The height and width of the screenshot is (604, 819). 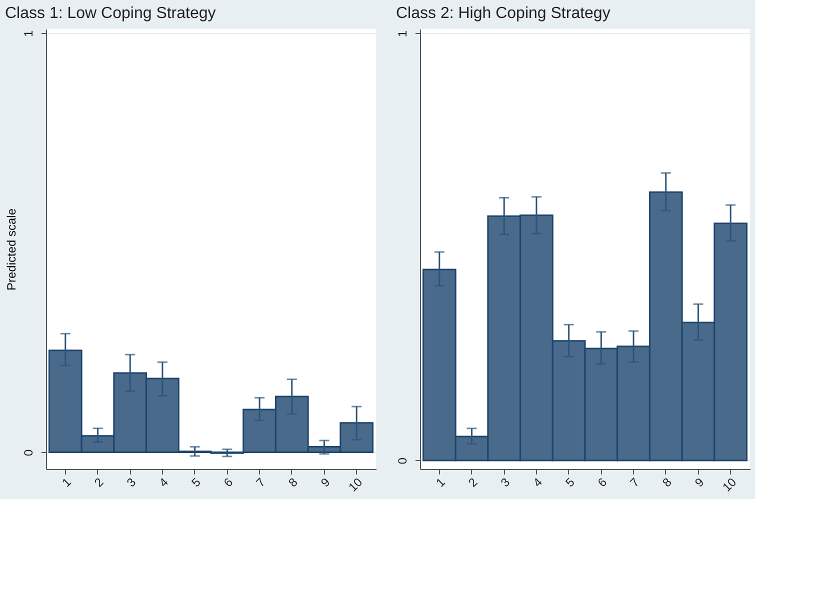 What do you see at coordinates (503, 13) in the screenshot?
I see `chart-title: Class 2: High Coping Strategy` at bounding box center [503, 13].